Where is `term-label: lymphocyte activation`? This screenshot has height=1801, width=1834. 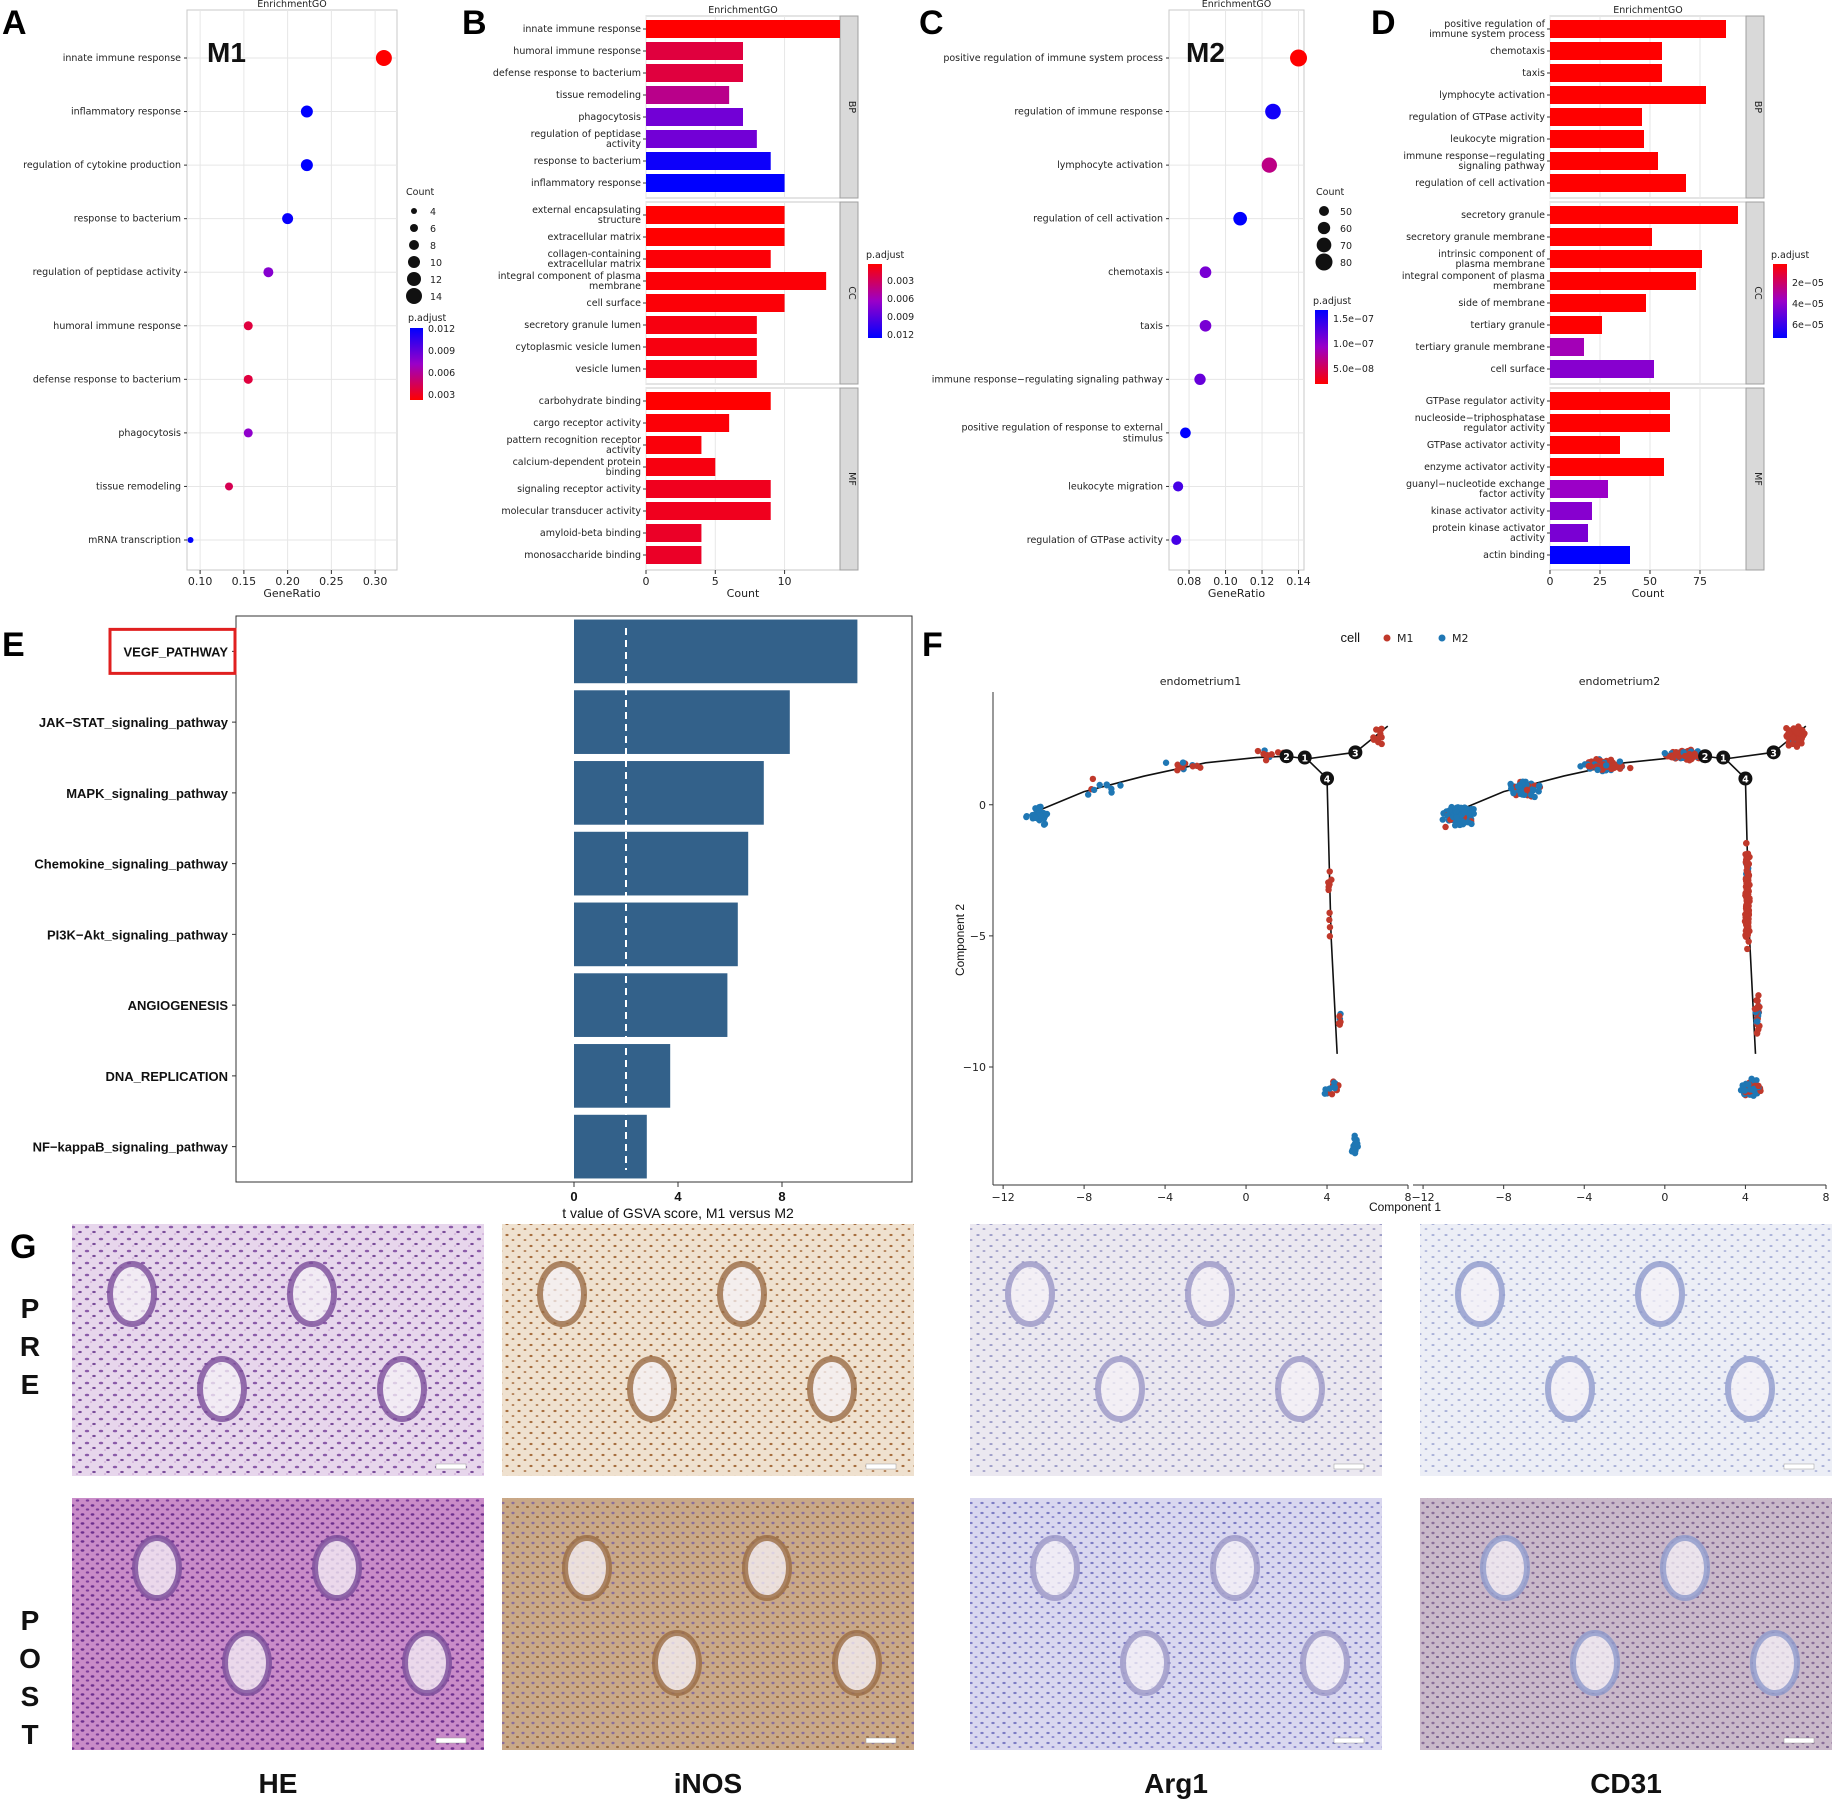 term-label: lymphocyte activation is located at coordinates (1492, 95).